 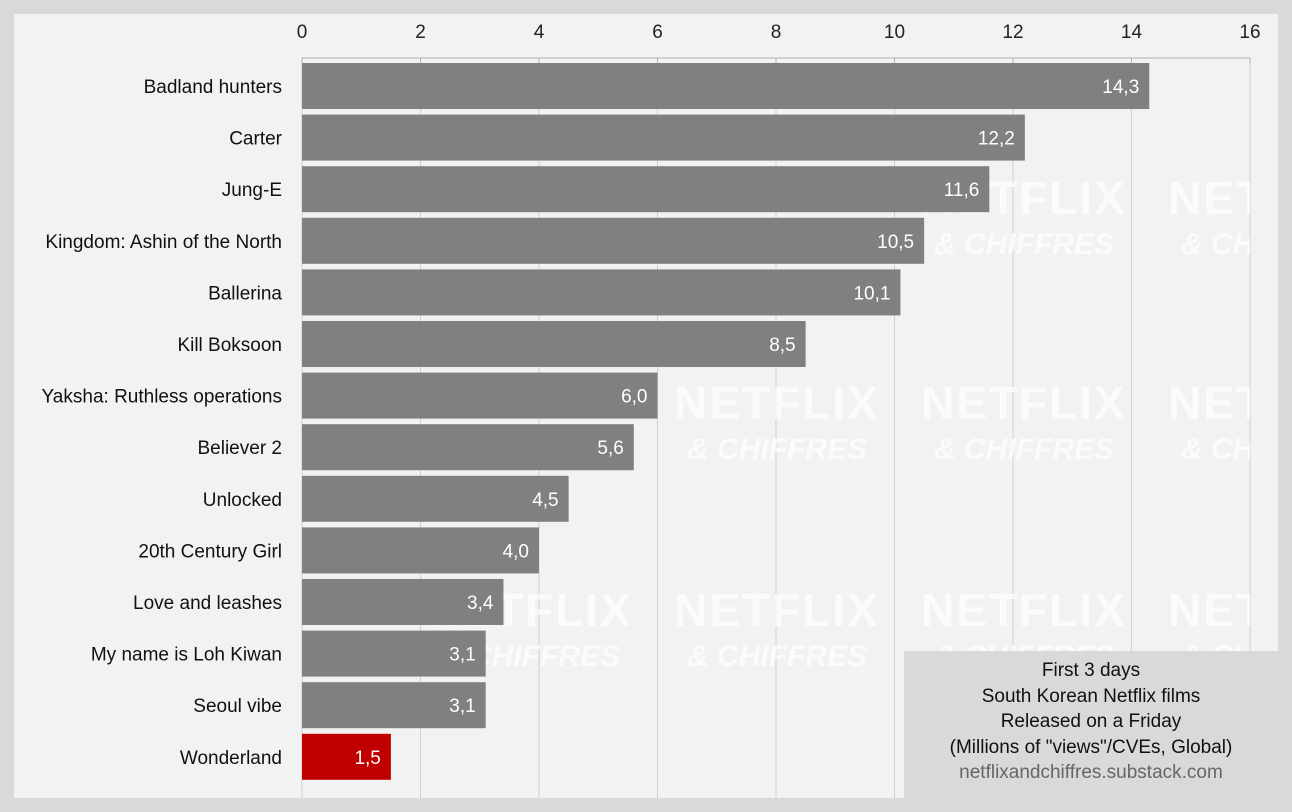 What do you see at coordinates (229, 345) in the screenshot?
I see `category-label-5: Kill Boksoon` at bounding box center [229, 345].